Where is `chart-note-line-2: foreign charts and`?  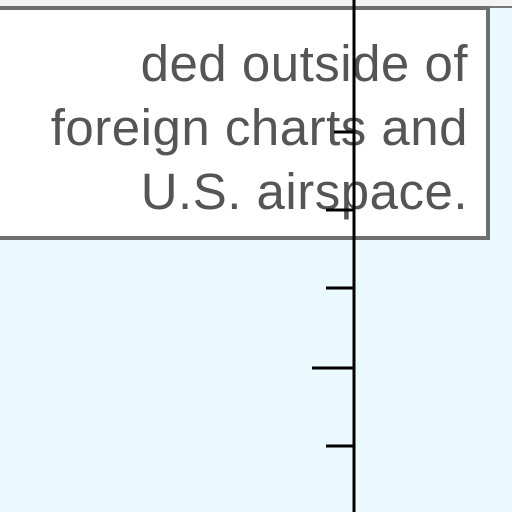 chart-note-line-2: foreign charts and is located at coordinates (259, 127).